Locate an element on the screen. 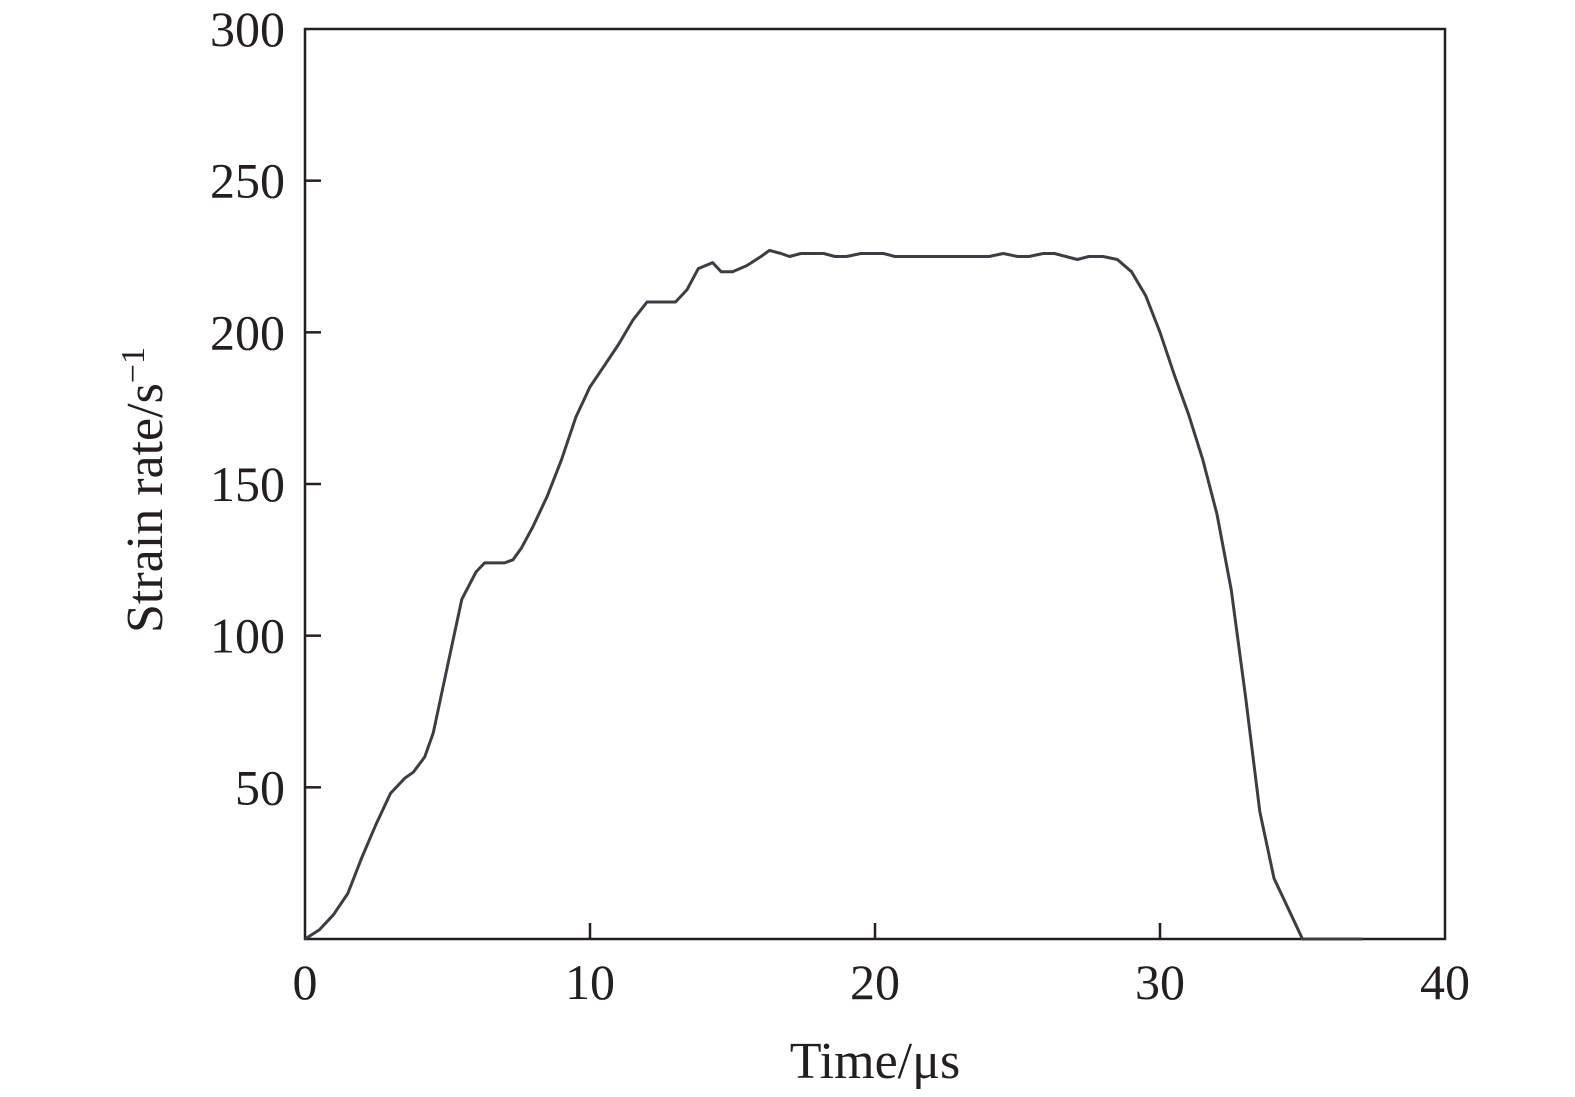 This screenshot has height=1097, width=1575. y-tick-label: 100 is located at coordinates (247, 636).